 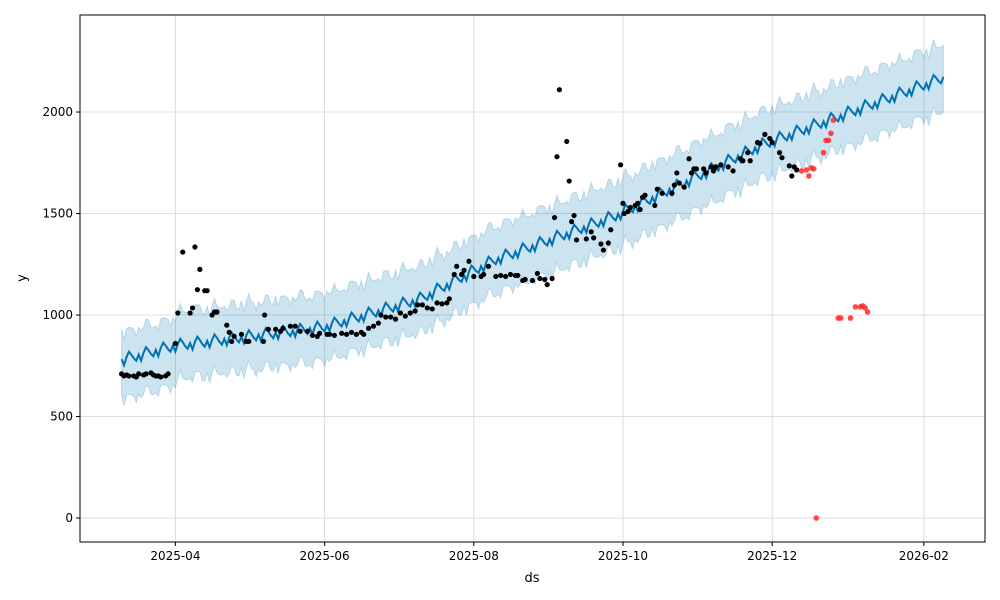 I want to click on y-axis-label: y, so click(x=22, y=278).